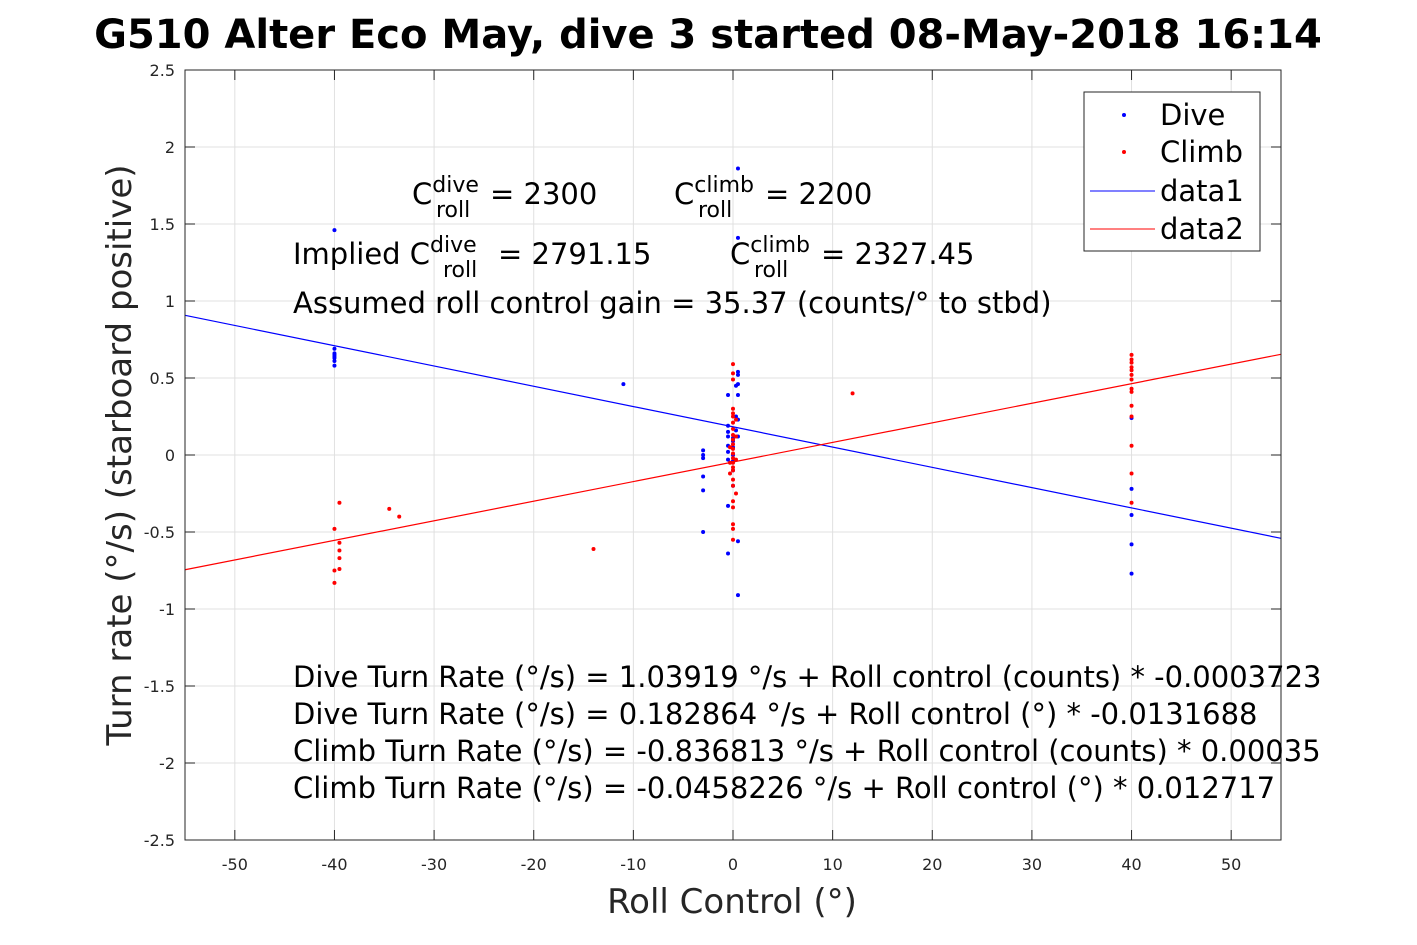 This screenshot has height=945, width=1417. What do you see at coordinates (453, 245) in the screenshot?
I see `implied-dive-sup: dive` at bounding box center [453, 245].